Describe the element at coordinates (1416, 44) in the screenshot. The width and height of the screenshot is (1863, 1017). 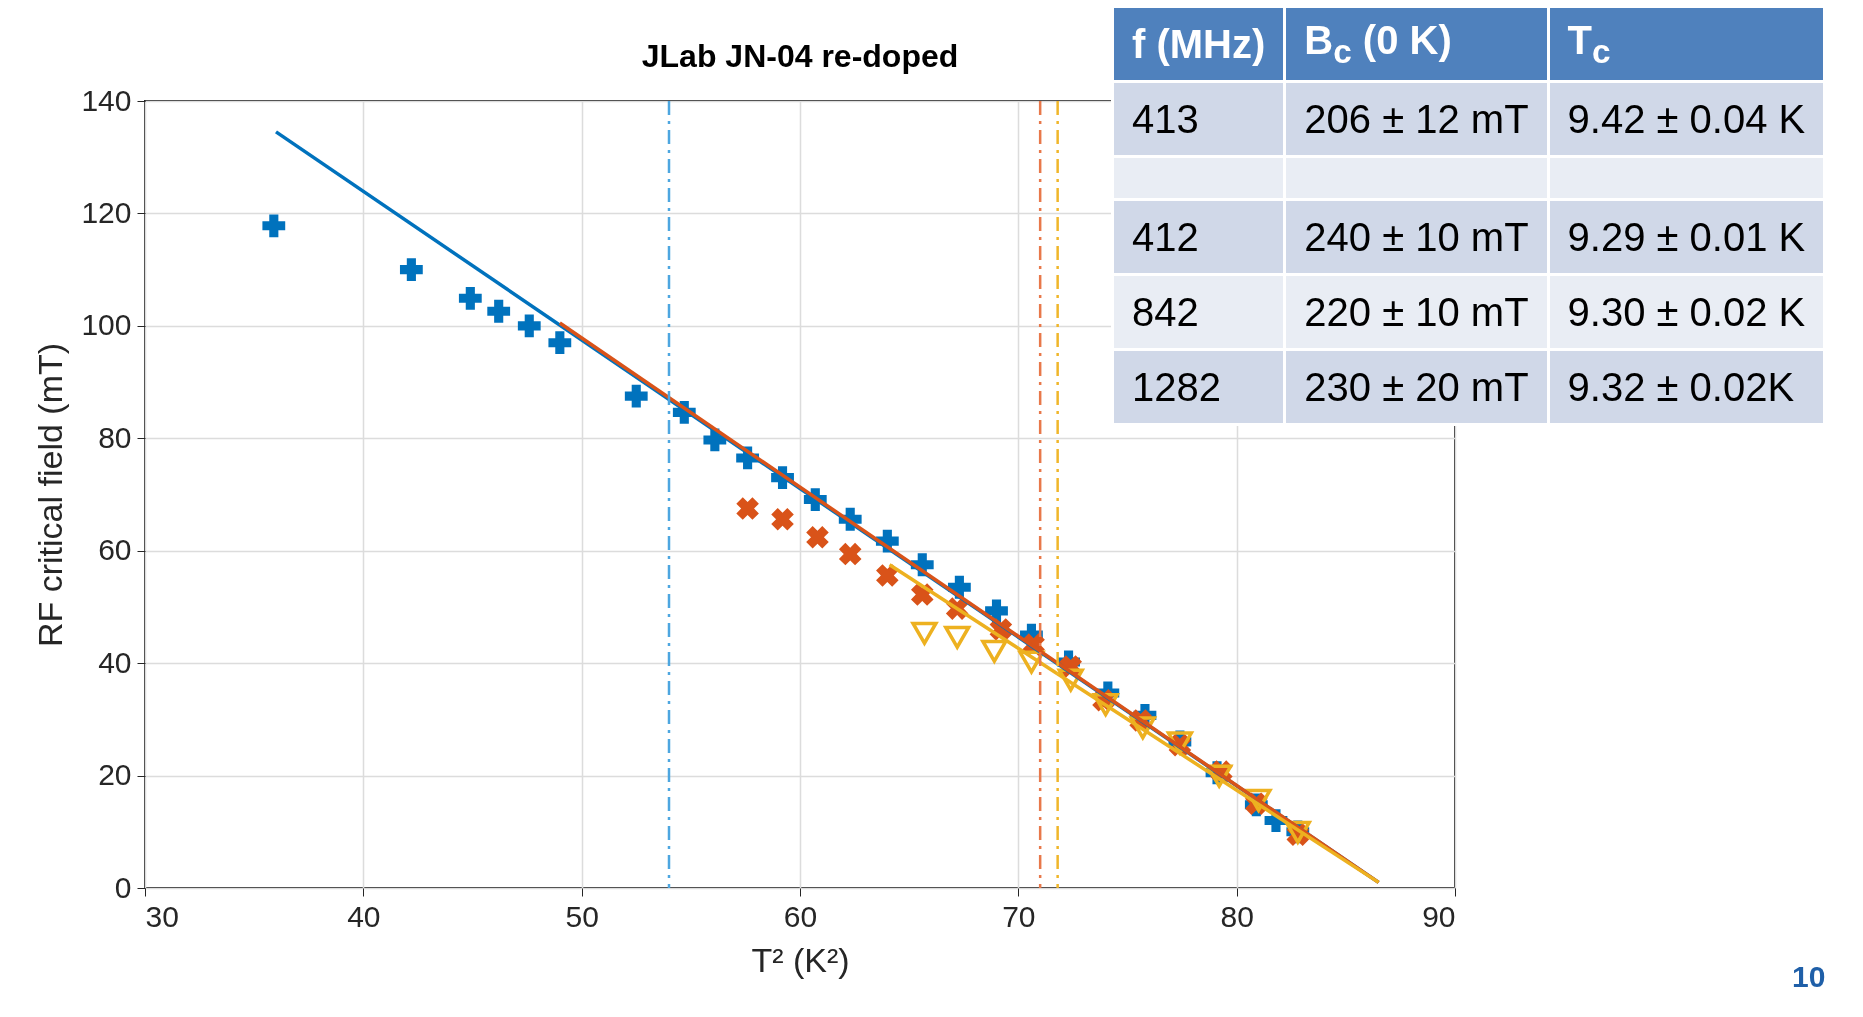
I see `text: B$_{c}$ (0 K)` at that location.